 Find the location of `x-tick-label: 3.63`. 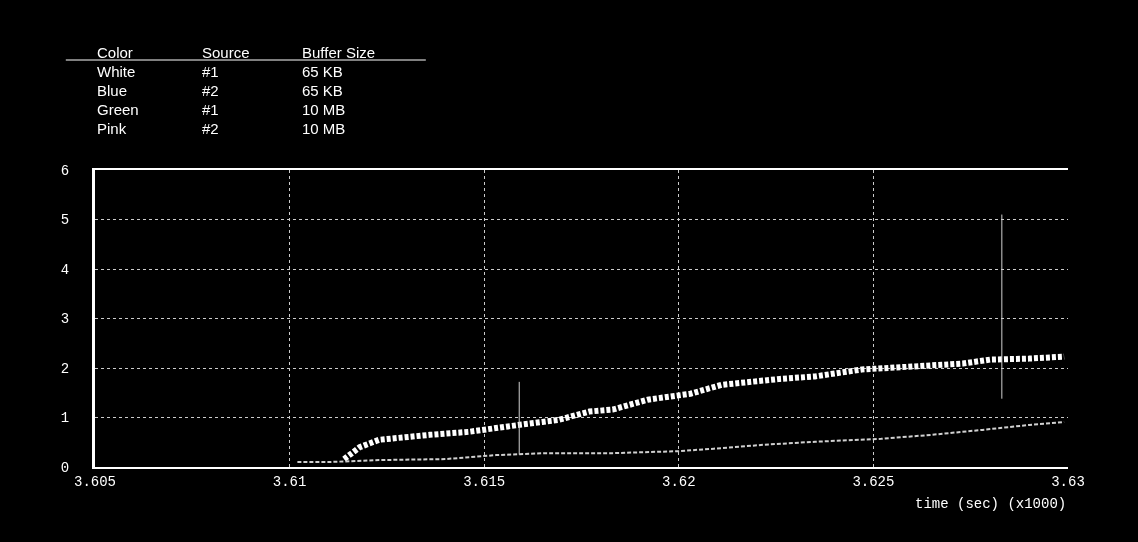

x-tick-label: 3.63 is located at coordinates (1068, 481).